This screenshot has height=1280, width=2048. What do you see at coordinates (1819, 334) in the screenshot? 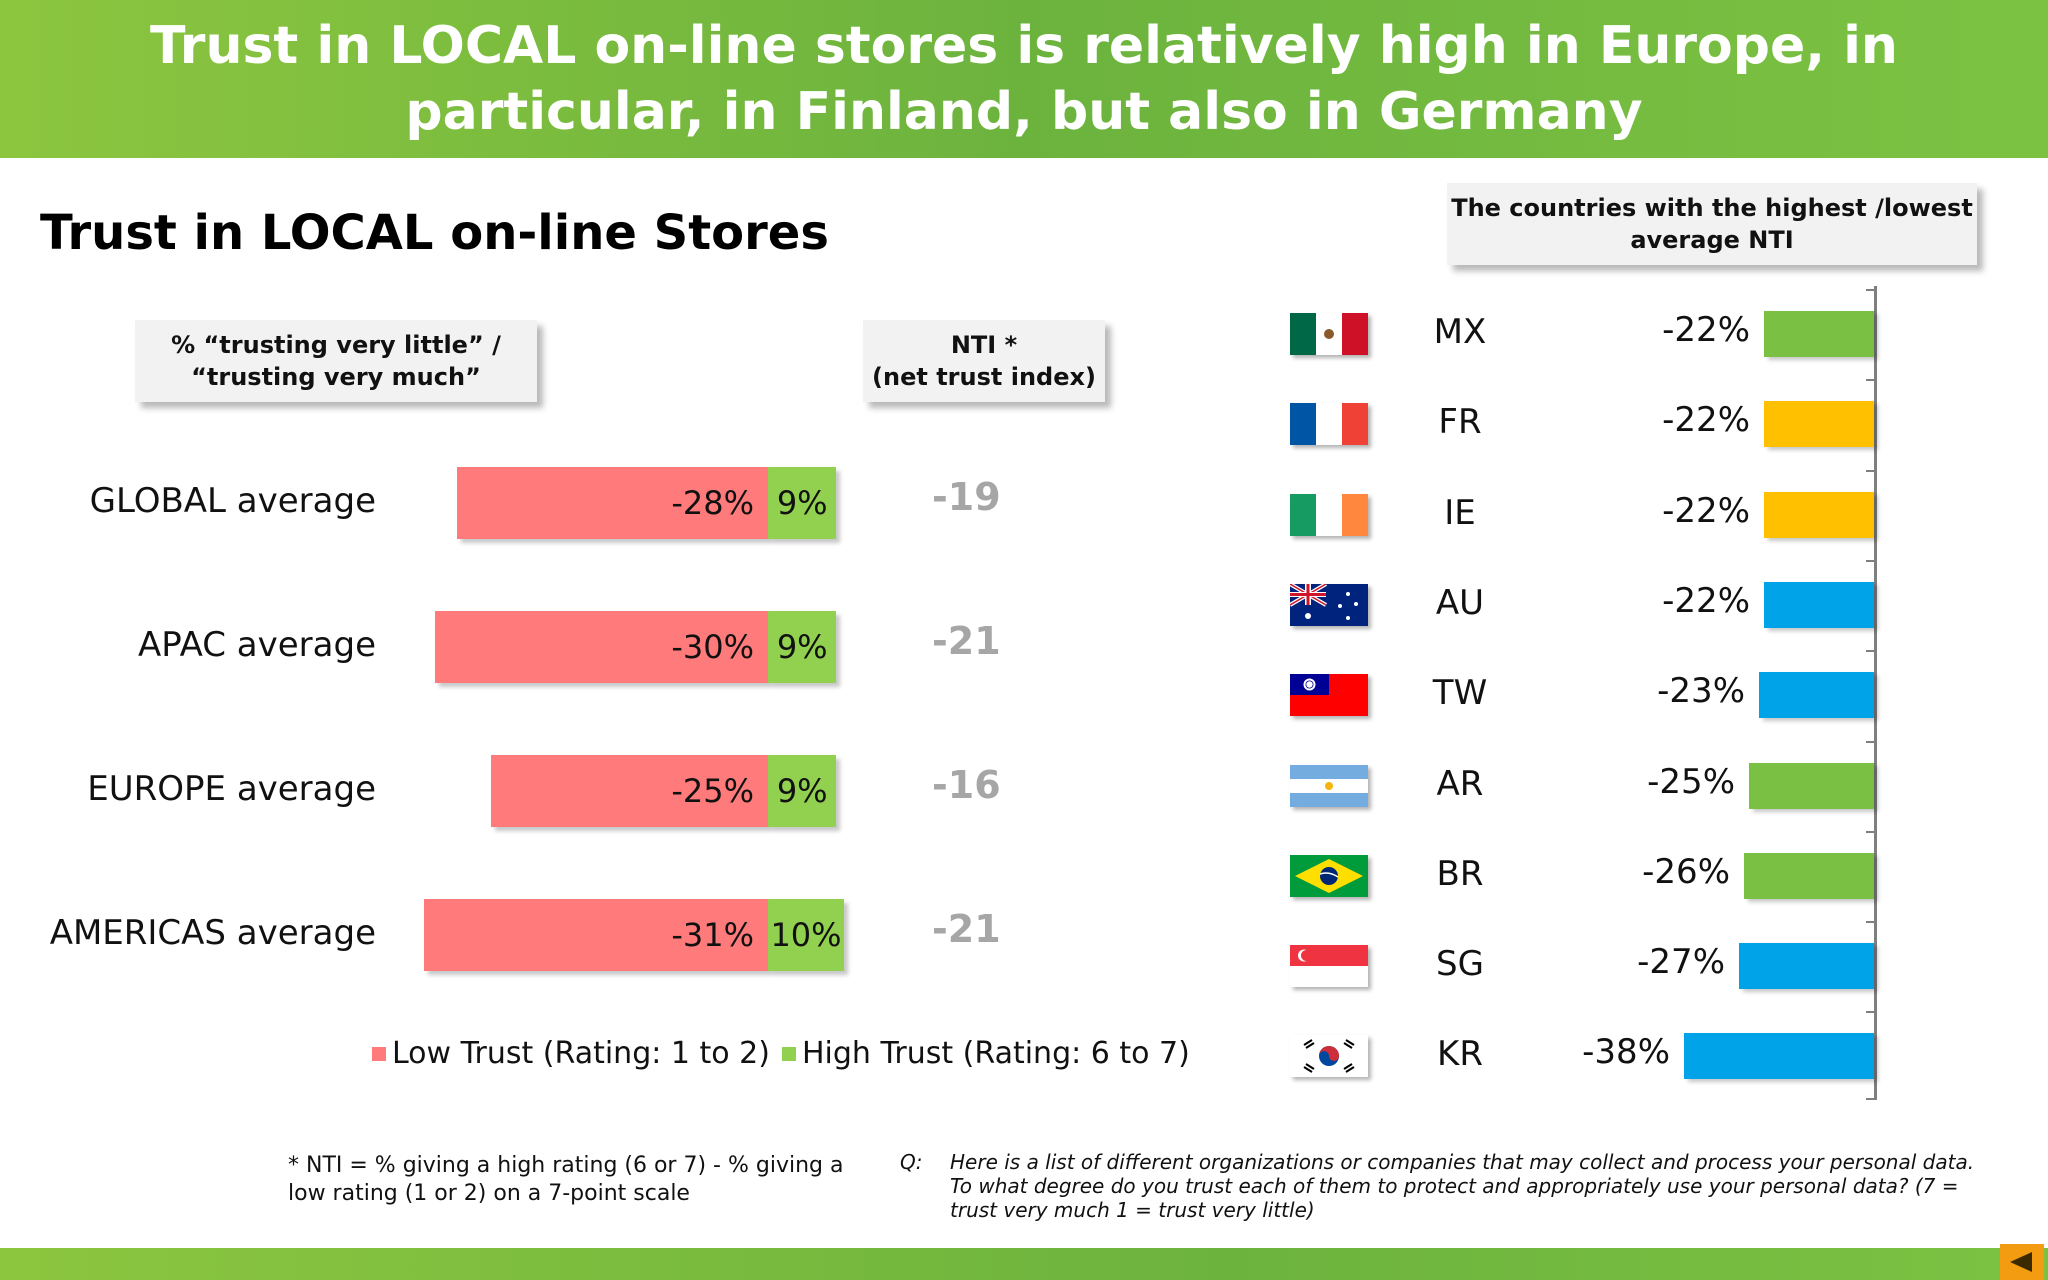
I see `country-nti-bar-mx` at bounding box center [1819, 334].